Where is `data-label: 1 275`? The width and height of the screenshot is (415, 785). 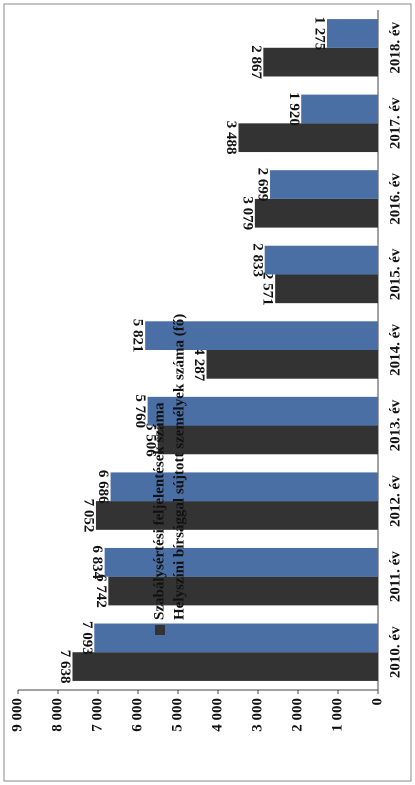
data-label: 1 275 is located at coordinates (320, 34).